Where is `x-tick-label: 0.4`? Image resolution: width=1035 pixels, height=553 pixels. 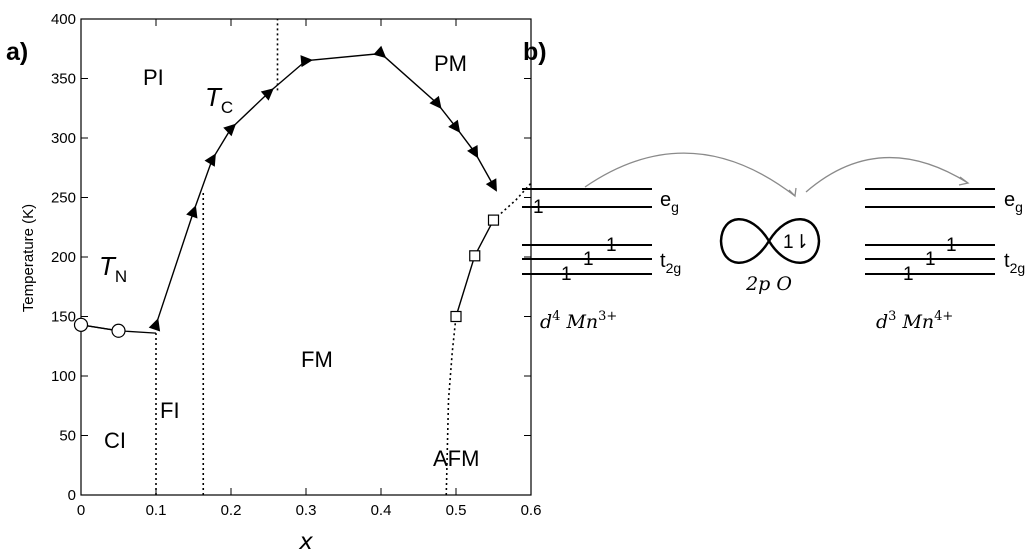
x-tick-label: 0.4 is located at coordinates (381, 510).